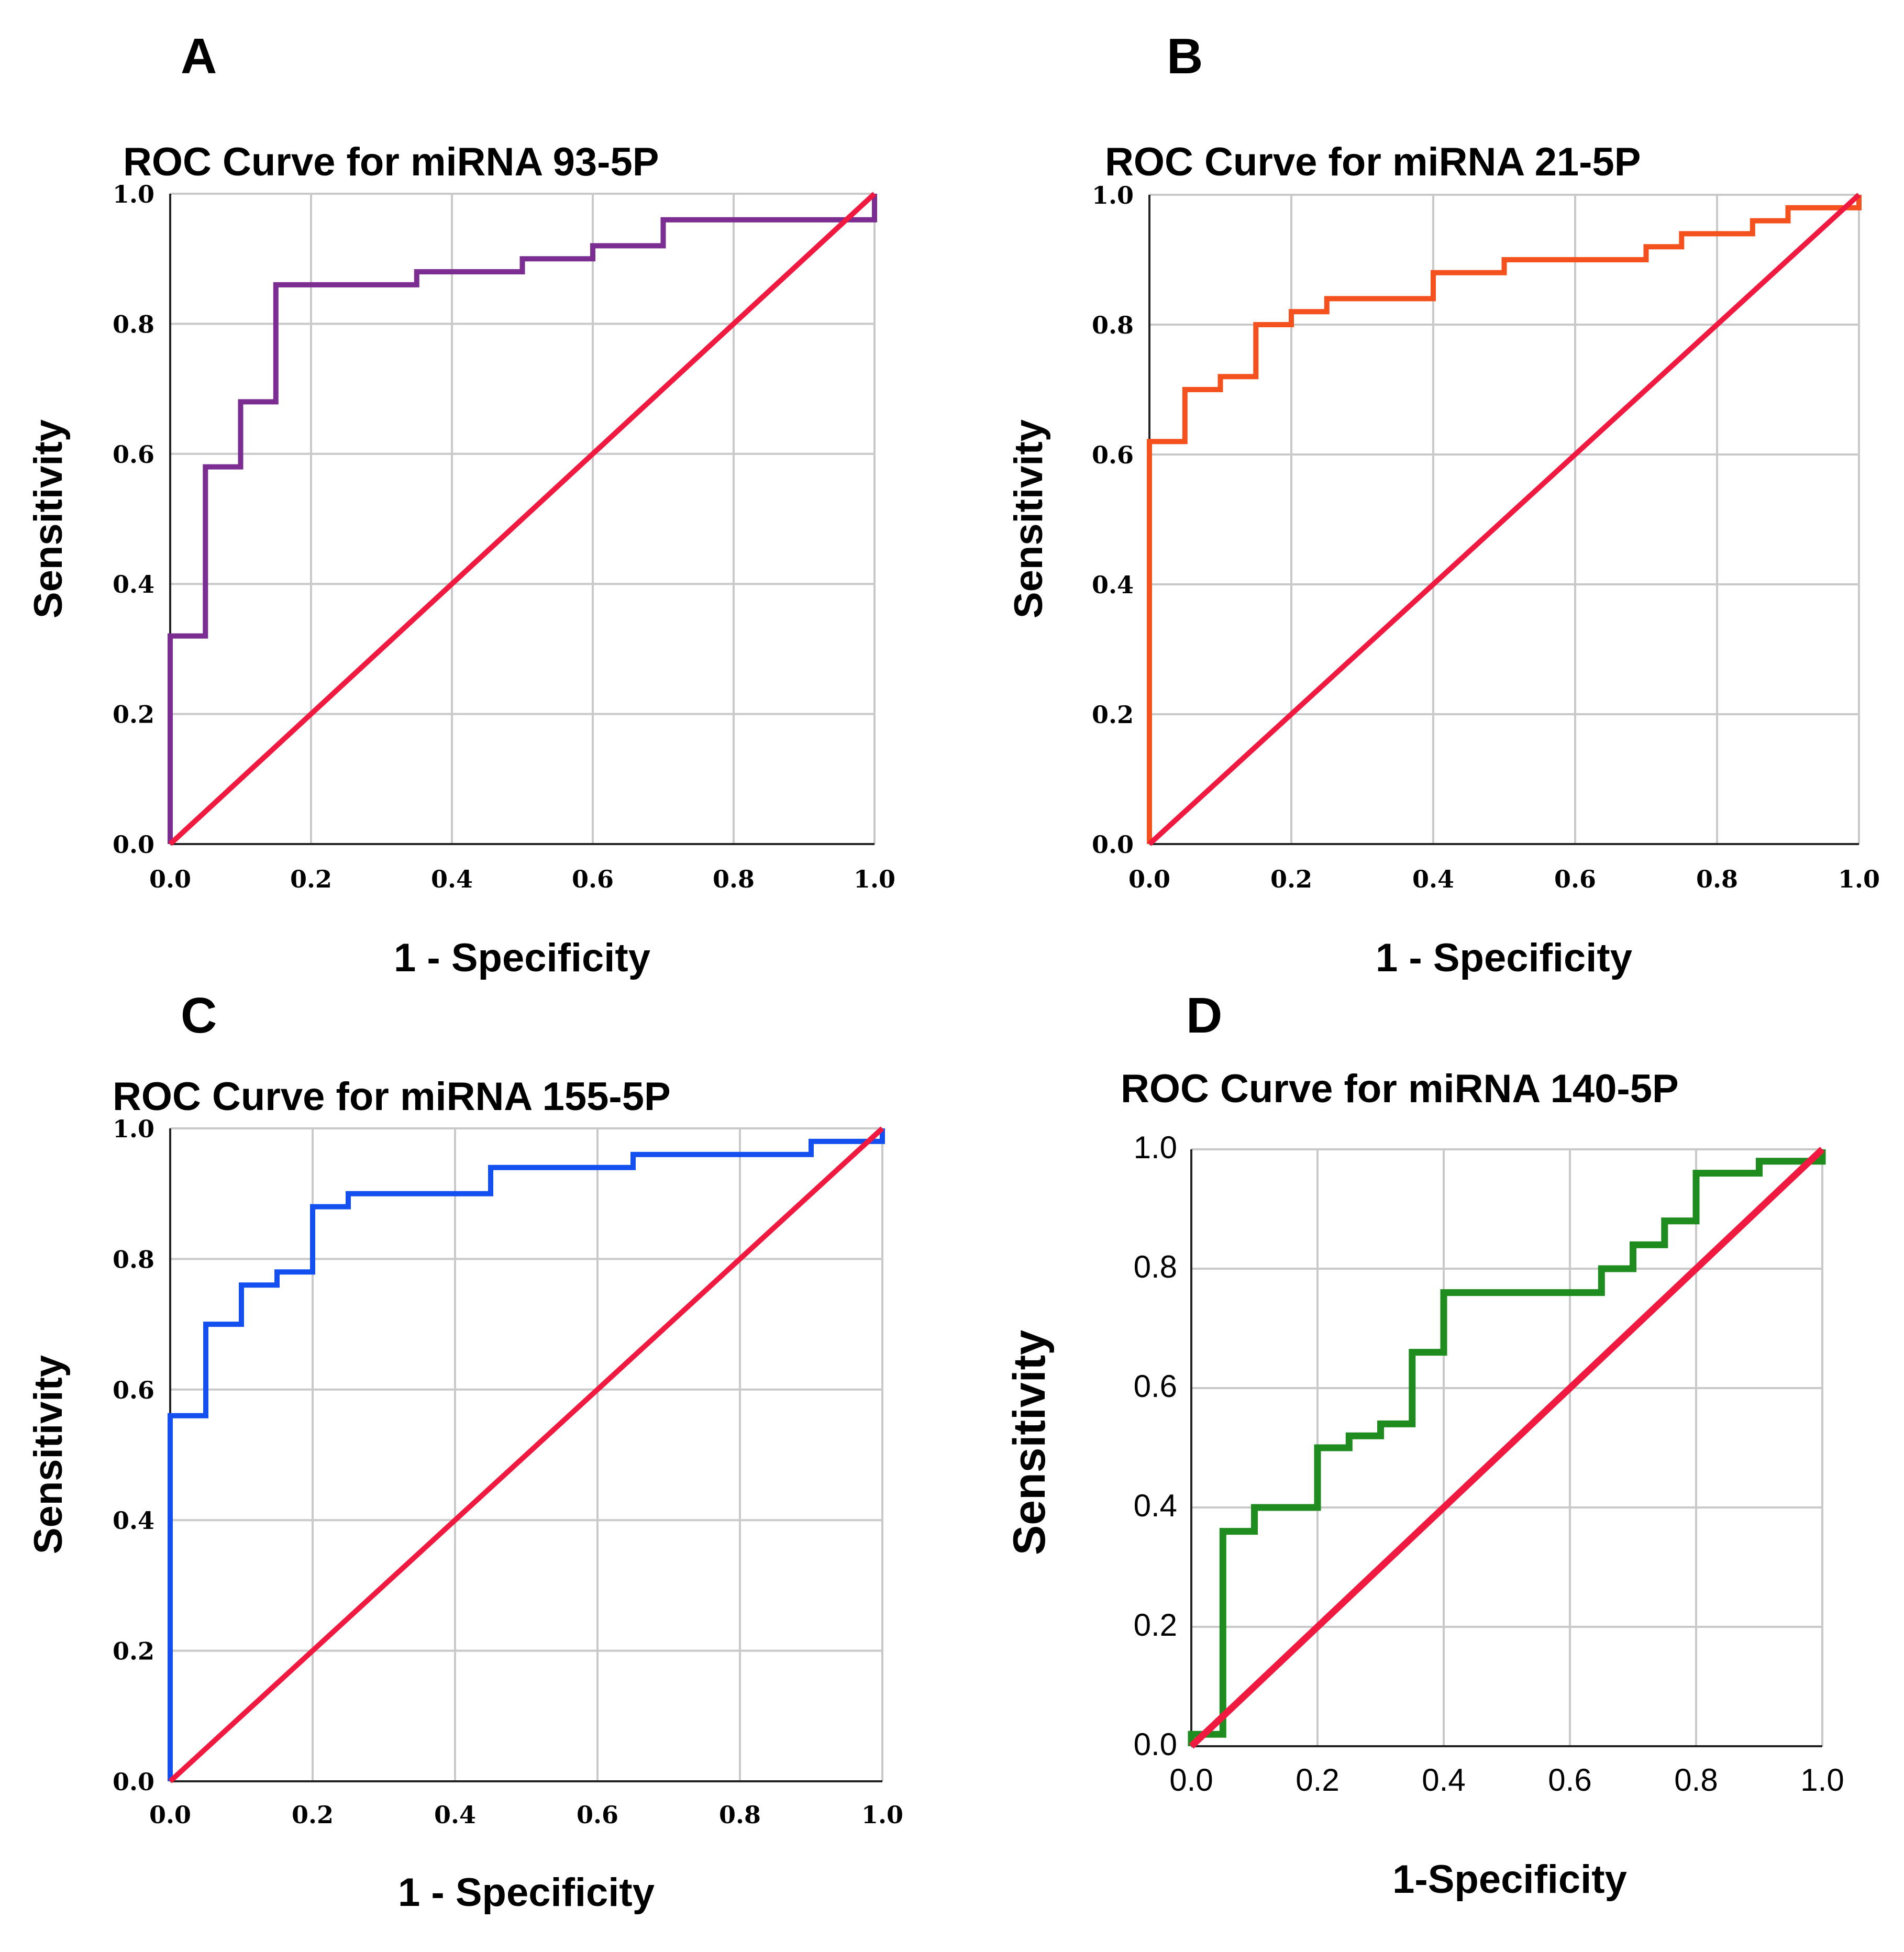  Describe the element at coordinates (1400, 1089) in the screenshot. I see `chart-title: ROC Curve for miRNA 140-5P` at that location.